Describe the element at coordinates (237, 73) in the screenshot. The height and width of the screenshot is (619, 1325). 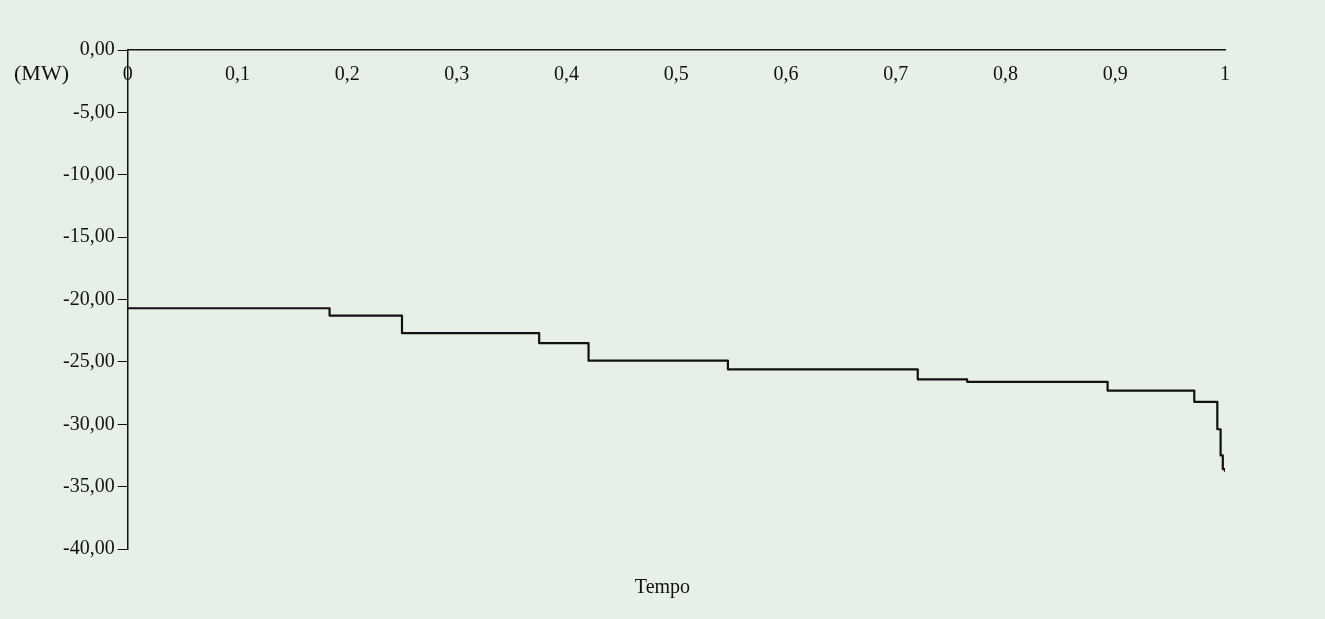
I see `x-tick-label: 0,1` at that location.